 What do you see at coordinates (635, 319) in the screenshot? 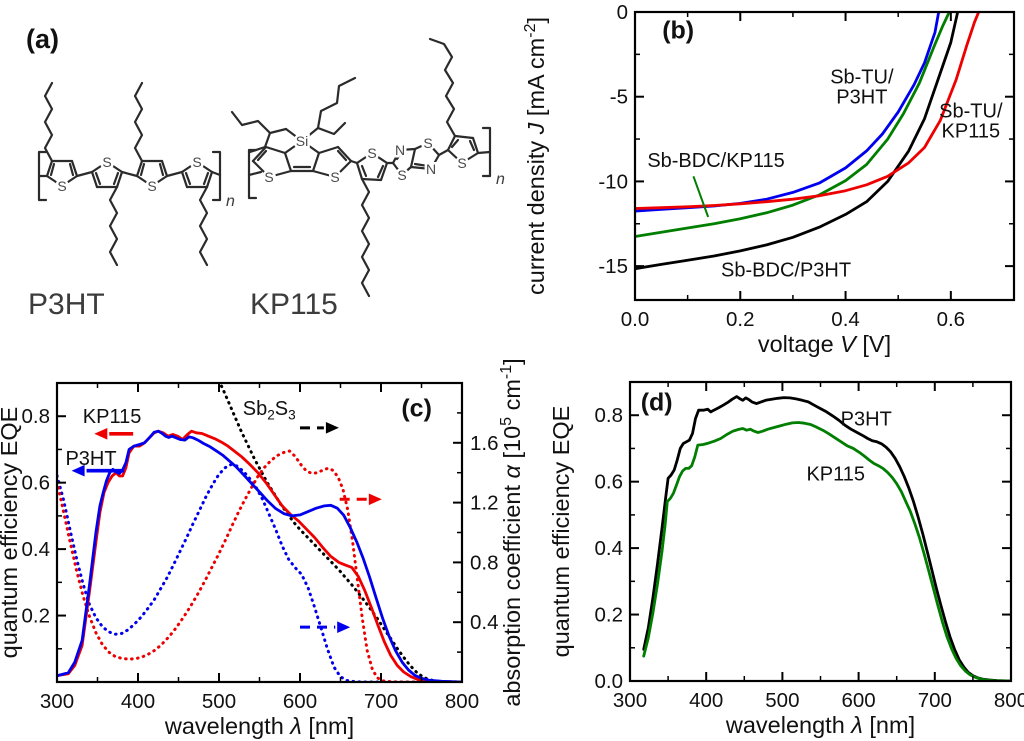
I see `x-tick-label: 0.0` at bounding box center [635, 319].